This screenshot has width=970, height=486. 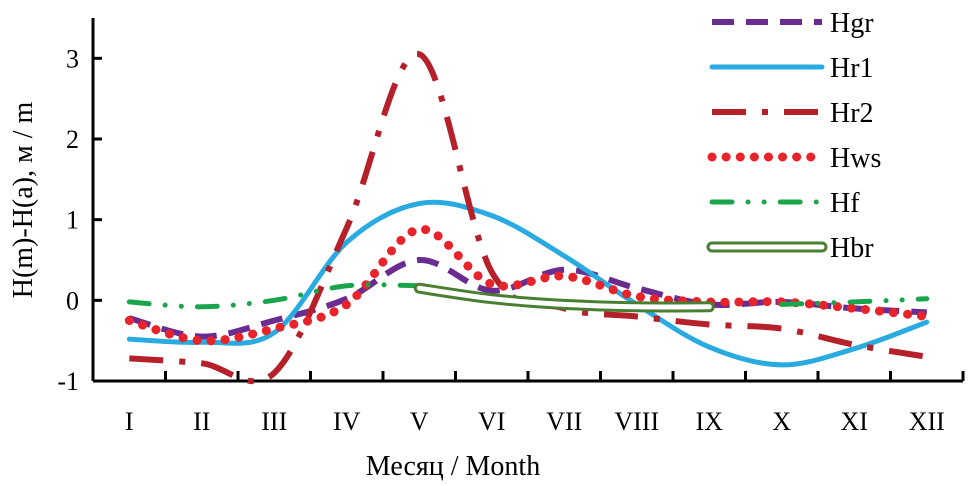 I want to click on x-tick-label: III, so click(x=274, y=421).